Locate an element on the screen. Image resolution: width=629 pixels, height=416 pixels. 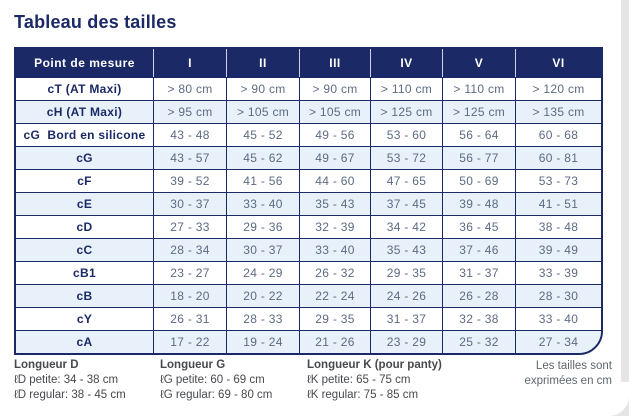
size-cell: 24 - 29 is located at coordinates (263, 272).